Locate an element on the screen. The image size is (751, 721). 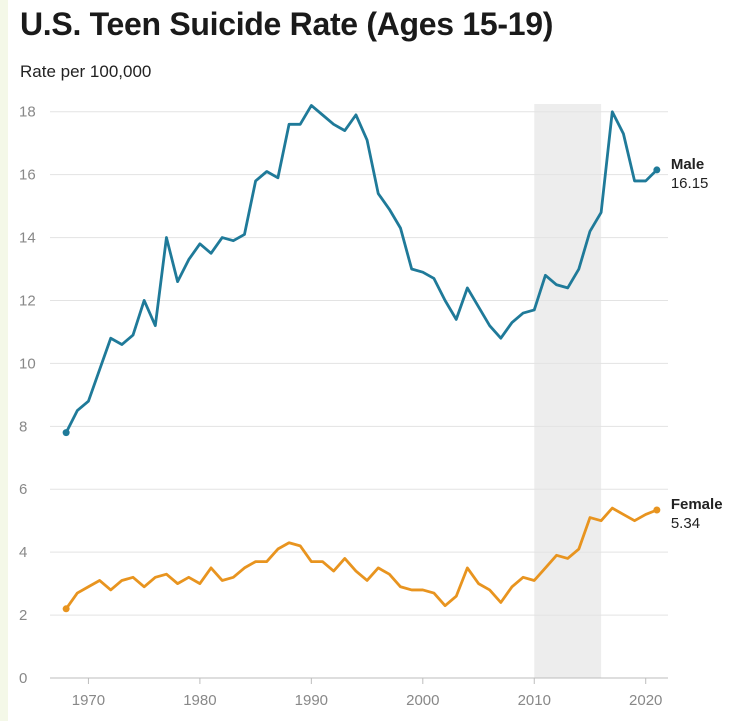
y-tick-label: 12 is located at coordinates (27, 300).